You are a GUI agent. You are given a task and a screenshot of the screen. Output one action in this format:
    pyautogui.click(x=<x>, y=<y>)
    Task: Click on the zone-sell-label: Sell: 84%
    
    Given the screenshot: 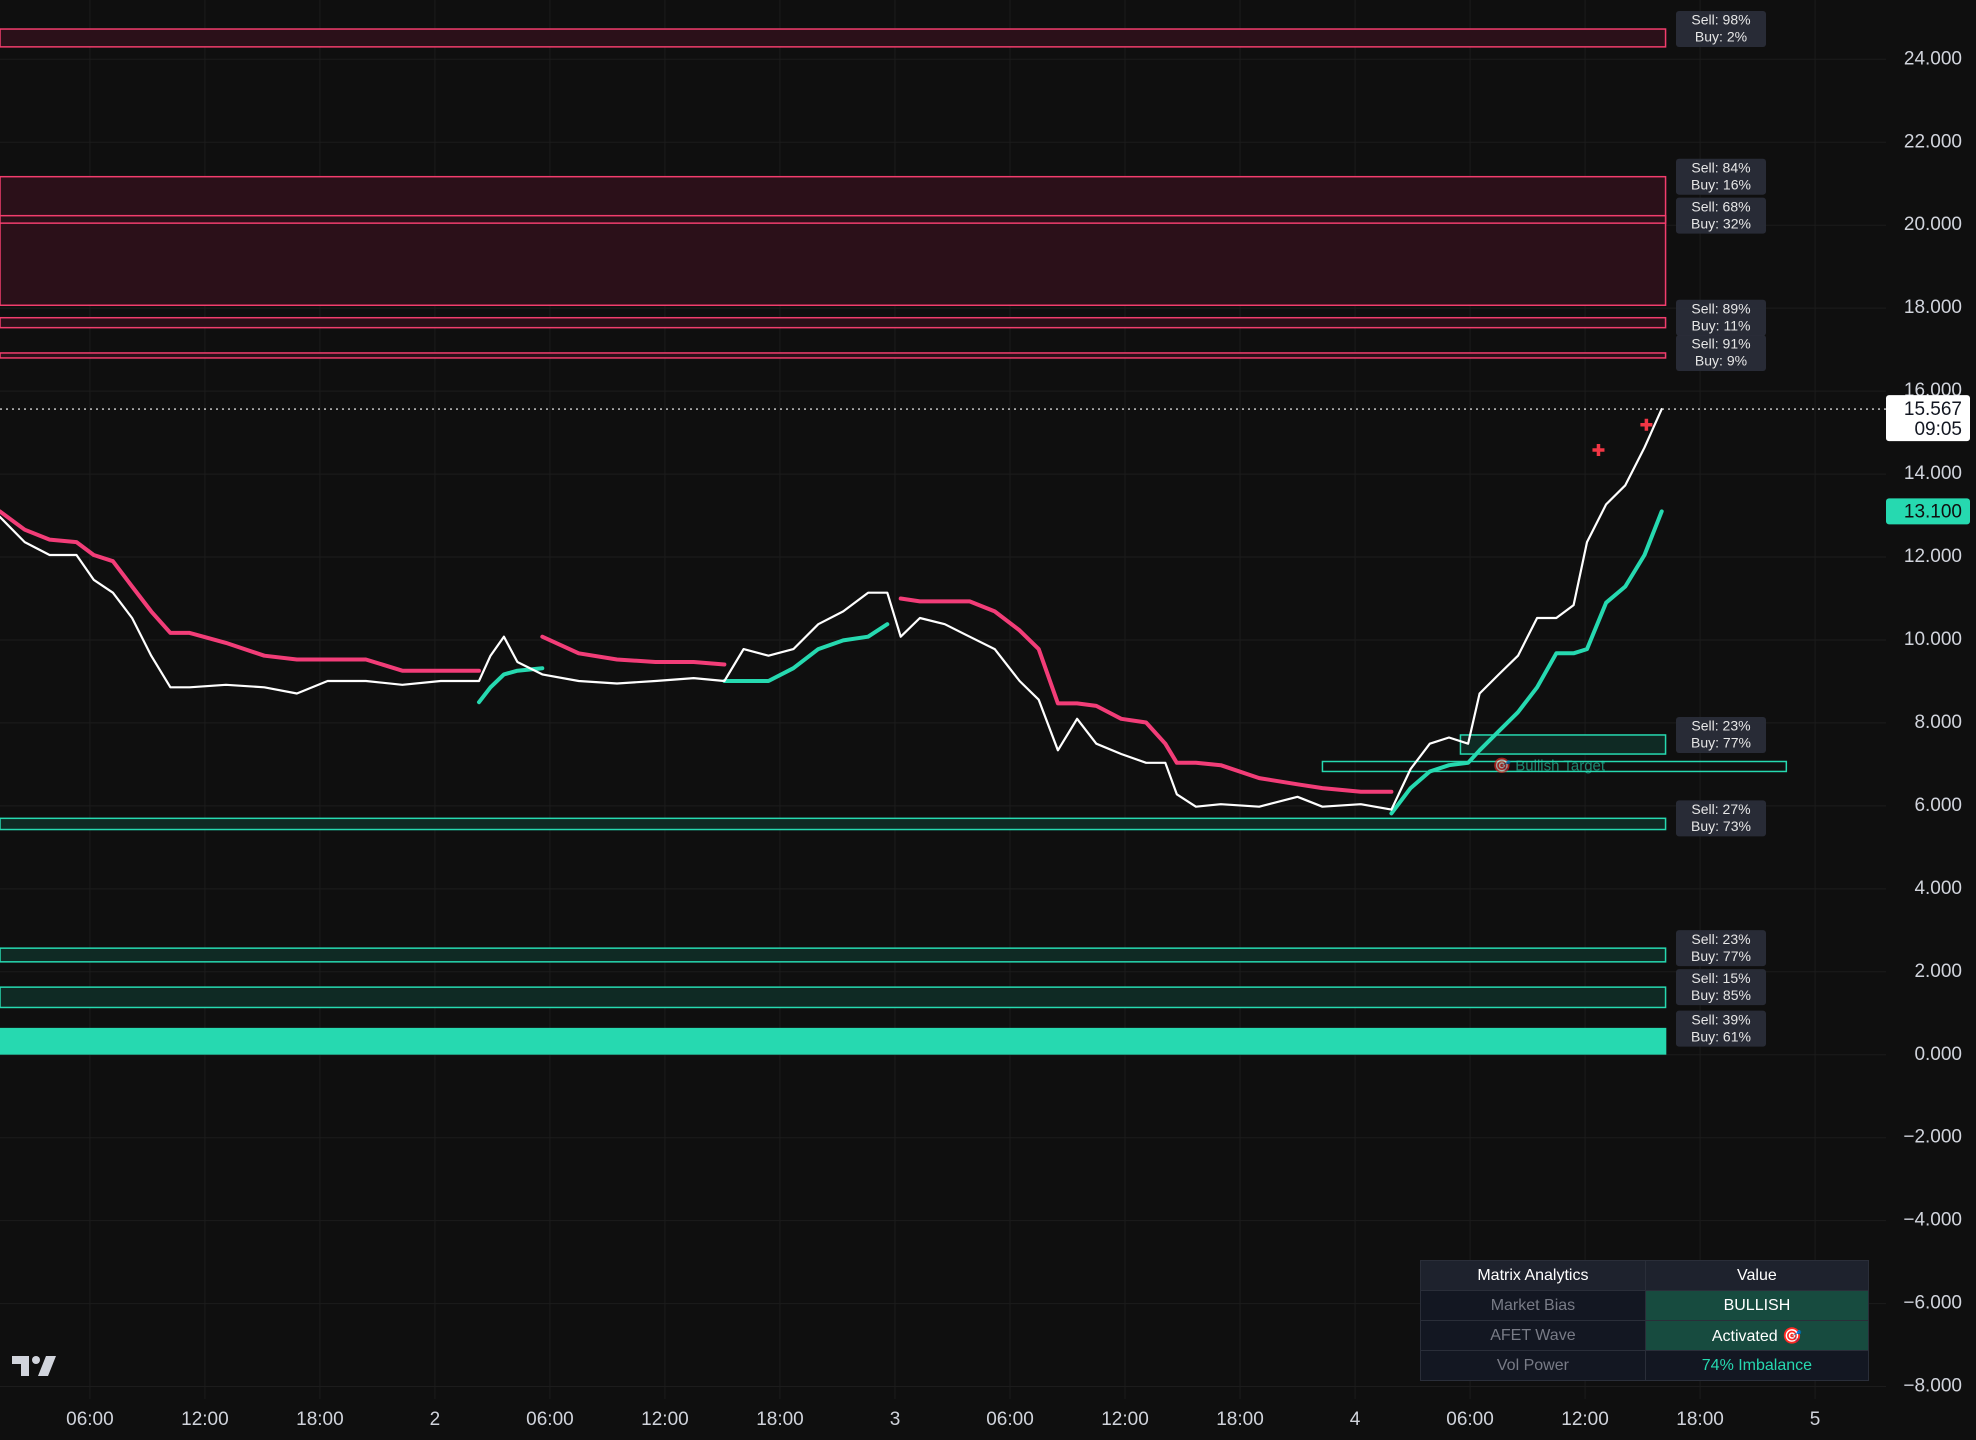 What is the action you would take?
    pyautogui.click(x=1720, y=167)
    